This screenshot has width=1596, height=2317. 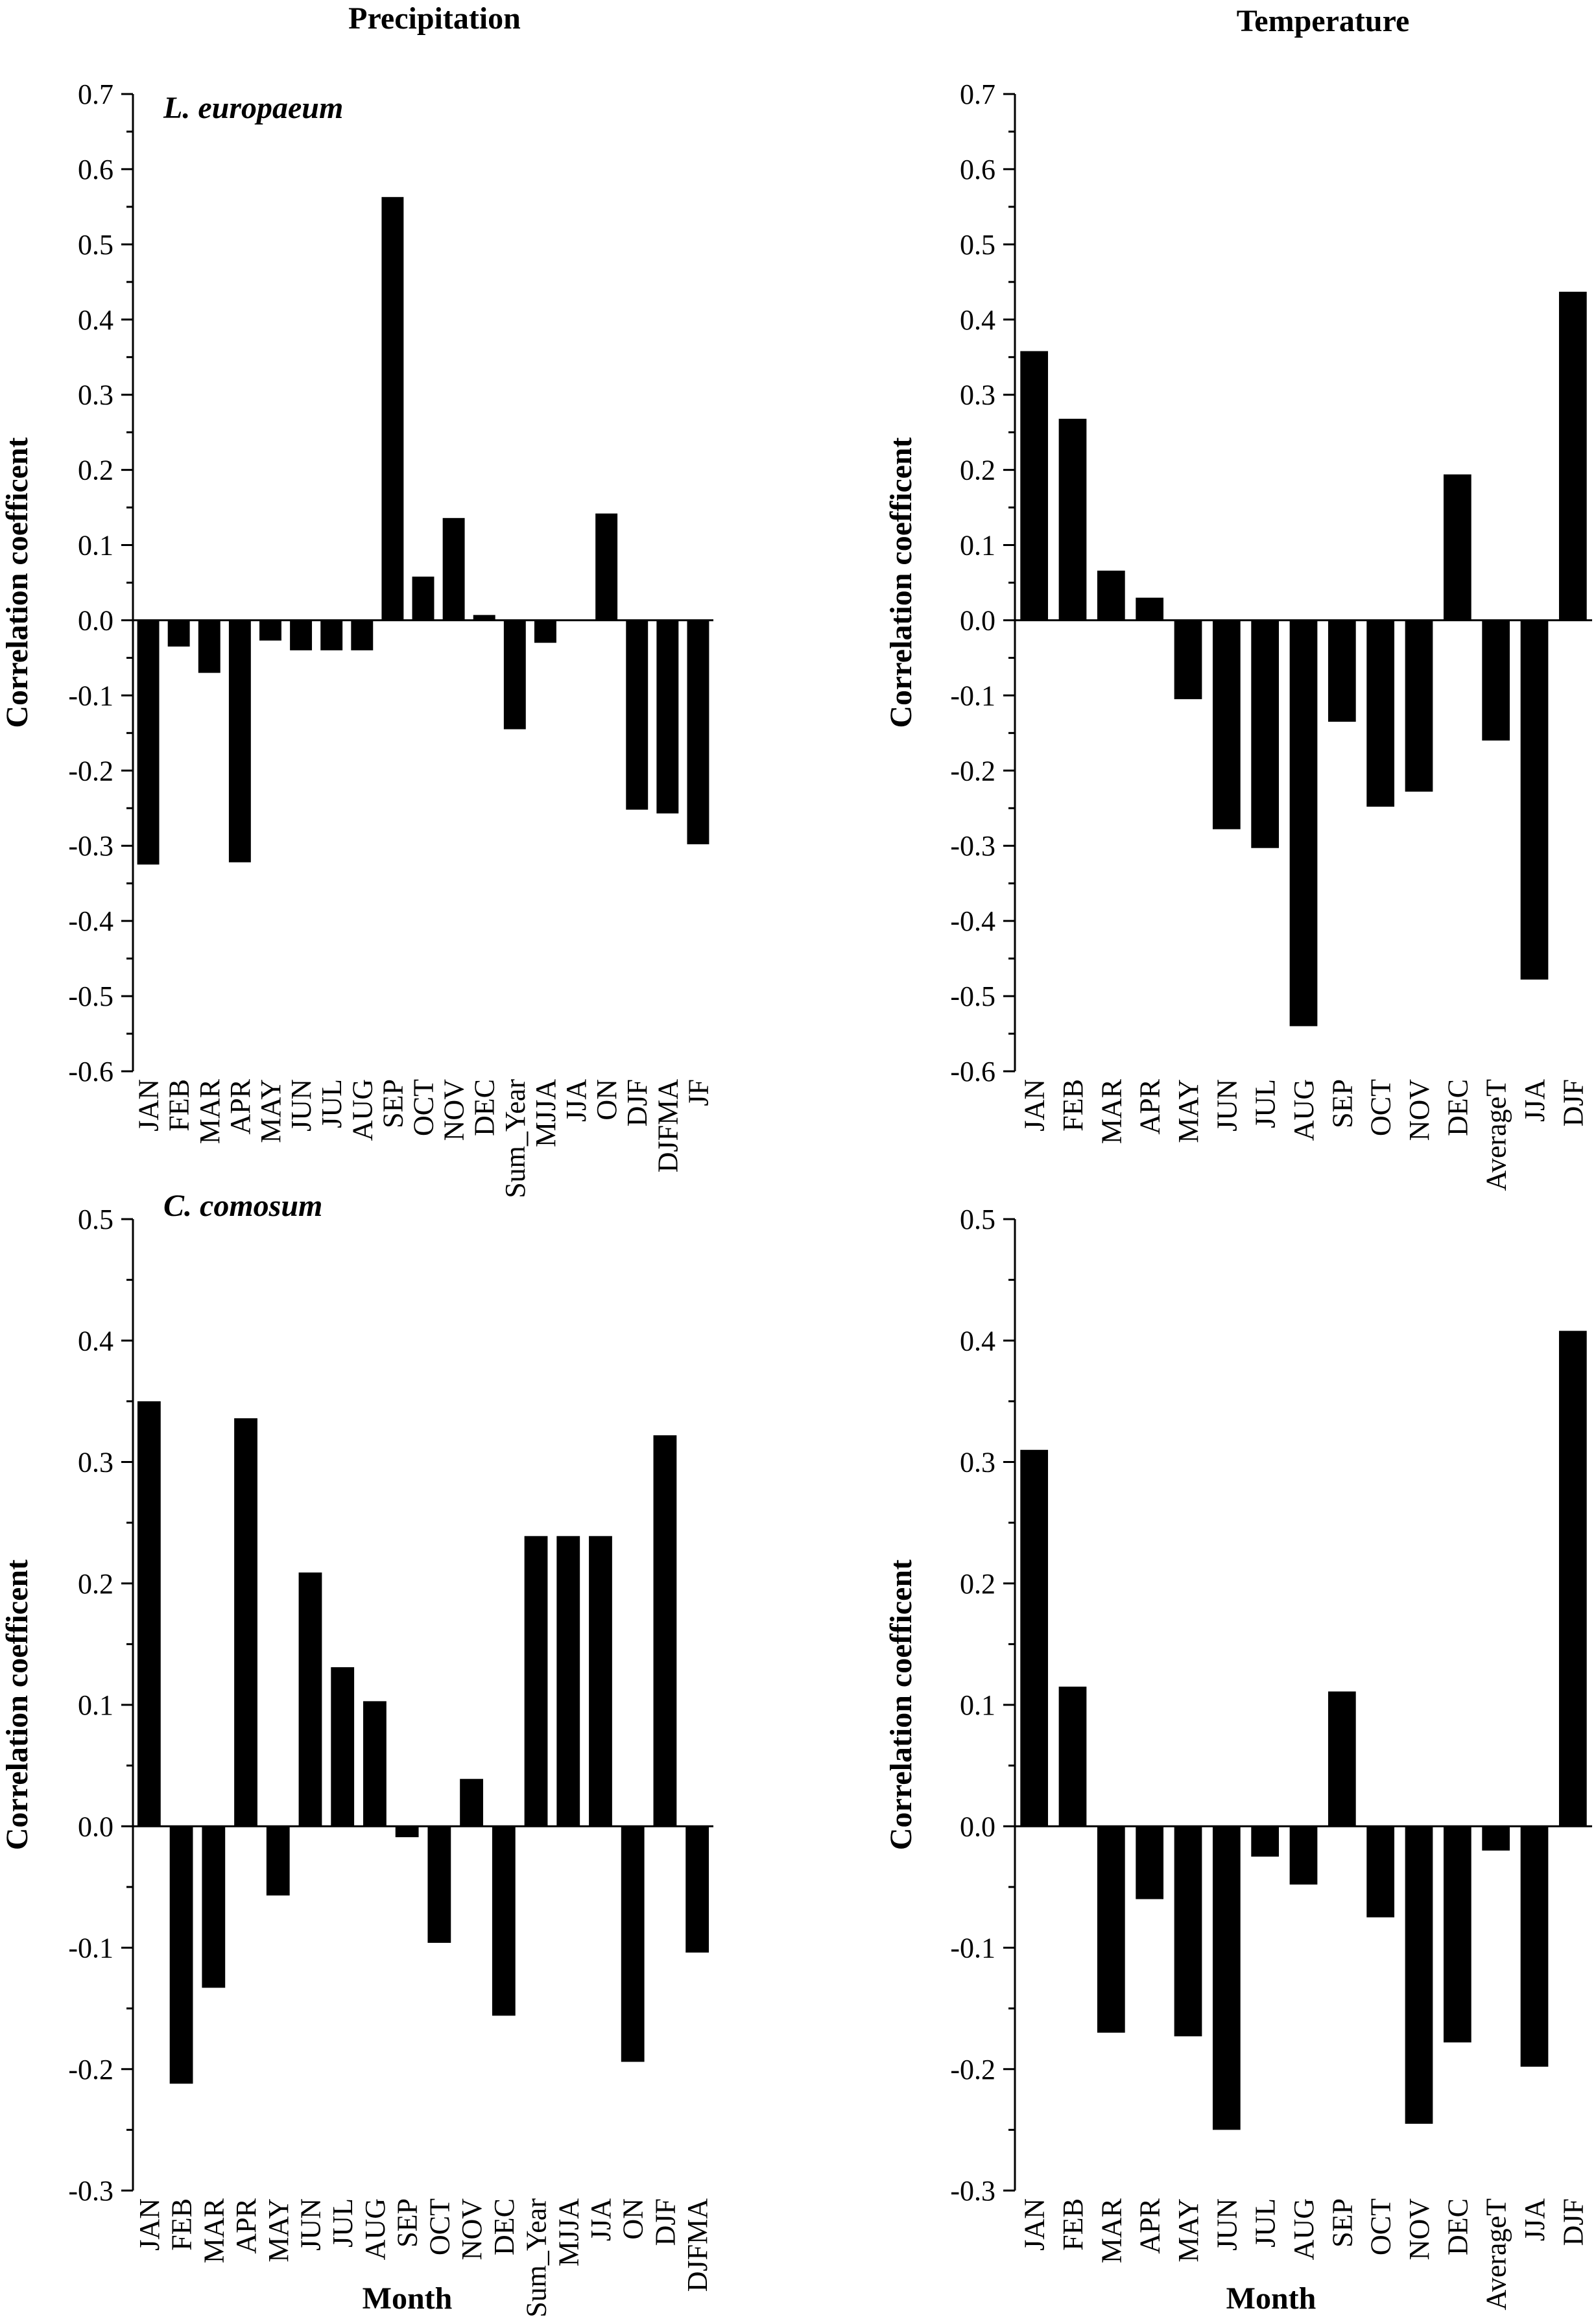 I want to click on x-tick-label: APR, so click(x=1150, y=2225).